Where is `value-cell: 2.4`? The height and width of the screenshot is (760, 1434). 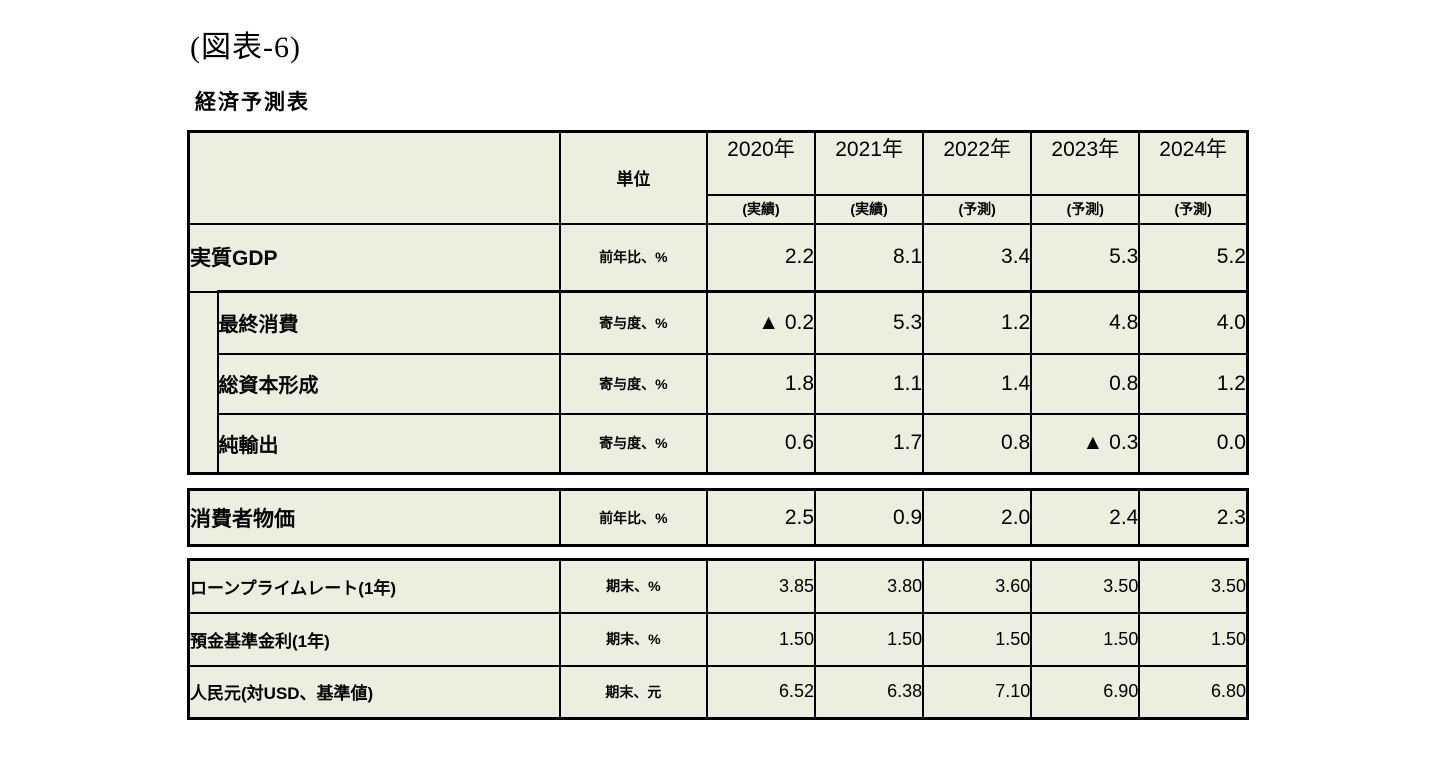 value-cell: 2.4 is located at coordinates (1085, 517).